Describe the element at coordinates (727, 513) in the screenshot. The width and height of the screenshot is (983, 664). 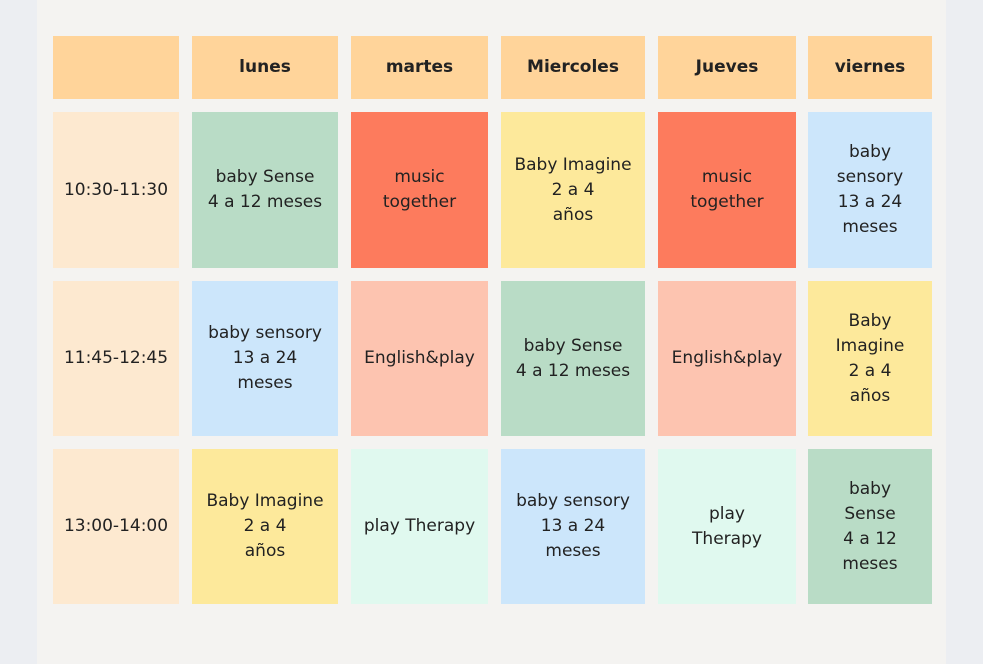
I see `class-text: play` at that location.